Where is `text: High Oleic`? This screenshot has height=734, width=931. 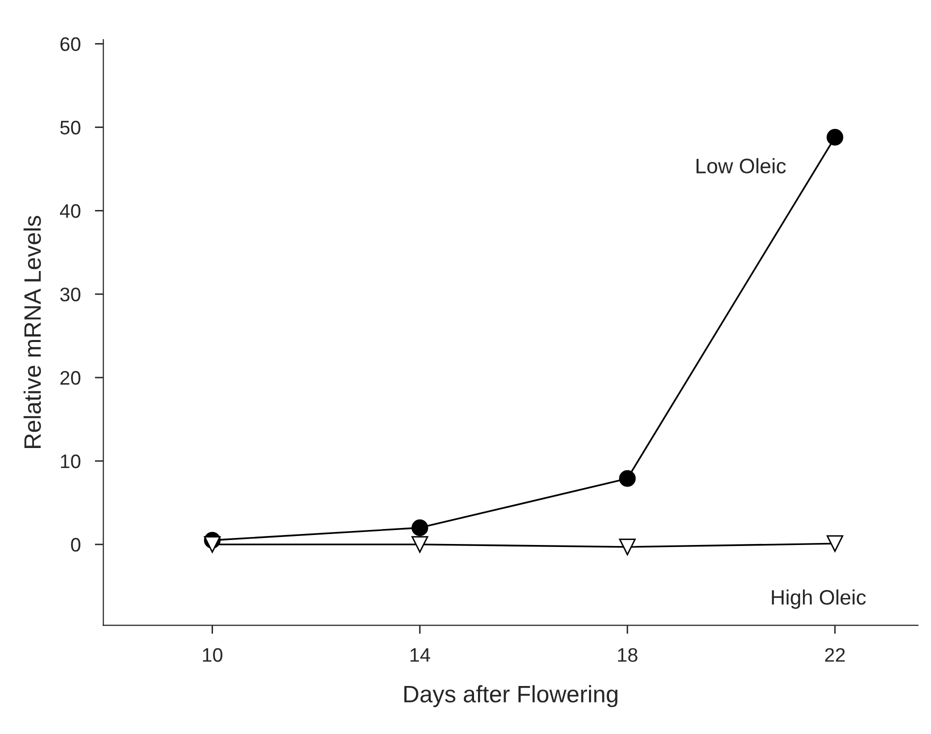
text: High Oleic is located at coordinates (819, 599).